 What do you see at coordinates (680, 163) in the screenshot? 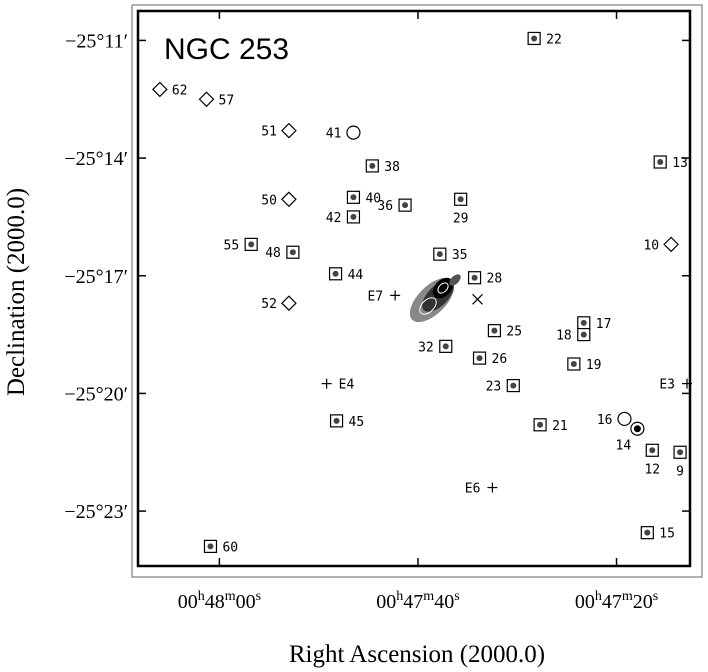
I see `source-label: 13` at bounding box center [680, 163].